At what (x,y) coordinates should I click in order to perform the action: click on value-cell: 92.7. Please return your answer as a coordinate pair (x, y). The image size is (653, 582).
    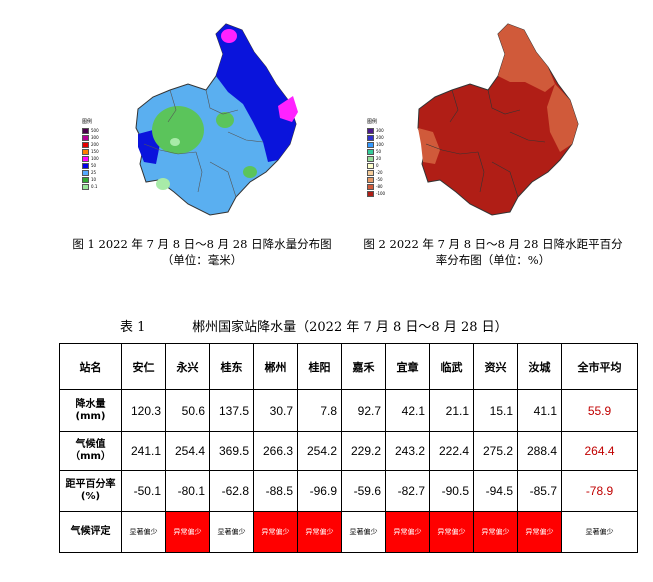
    Looking at the image, I should click on (363, 410).